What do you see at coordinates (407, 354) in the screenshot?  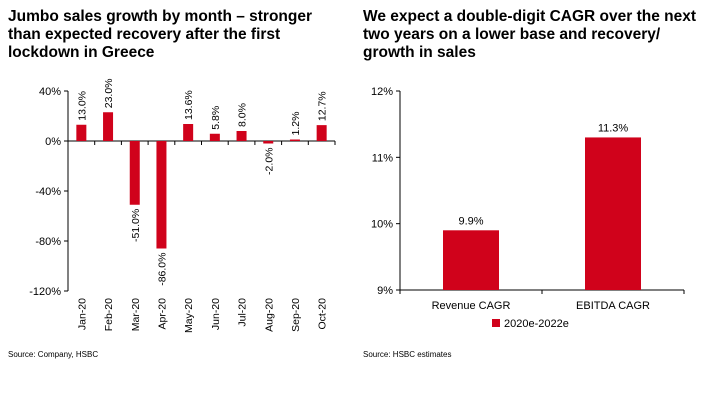 I see `right-source-note: Source: HSBC estimates` at bounding box center [407, 354].